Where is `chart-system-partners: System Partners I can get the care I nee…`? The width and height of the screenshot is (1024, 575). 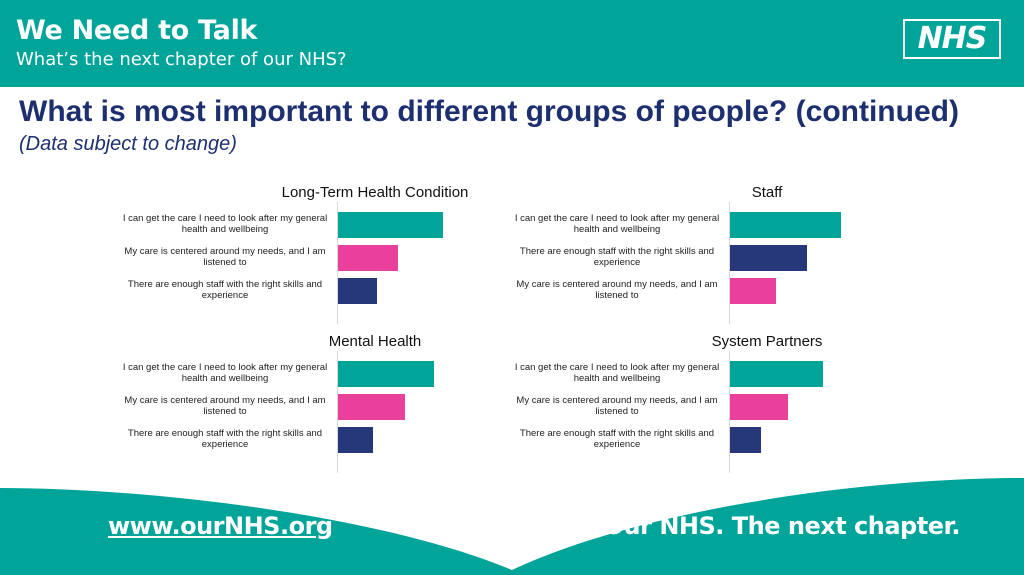
chart-system-partners: System Partners I can get the care I nee… is located at coordinates (741, 403).